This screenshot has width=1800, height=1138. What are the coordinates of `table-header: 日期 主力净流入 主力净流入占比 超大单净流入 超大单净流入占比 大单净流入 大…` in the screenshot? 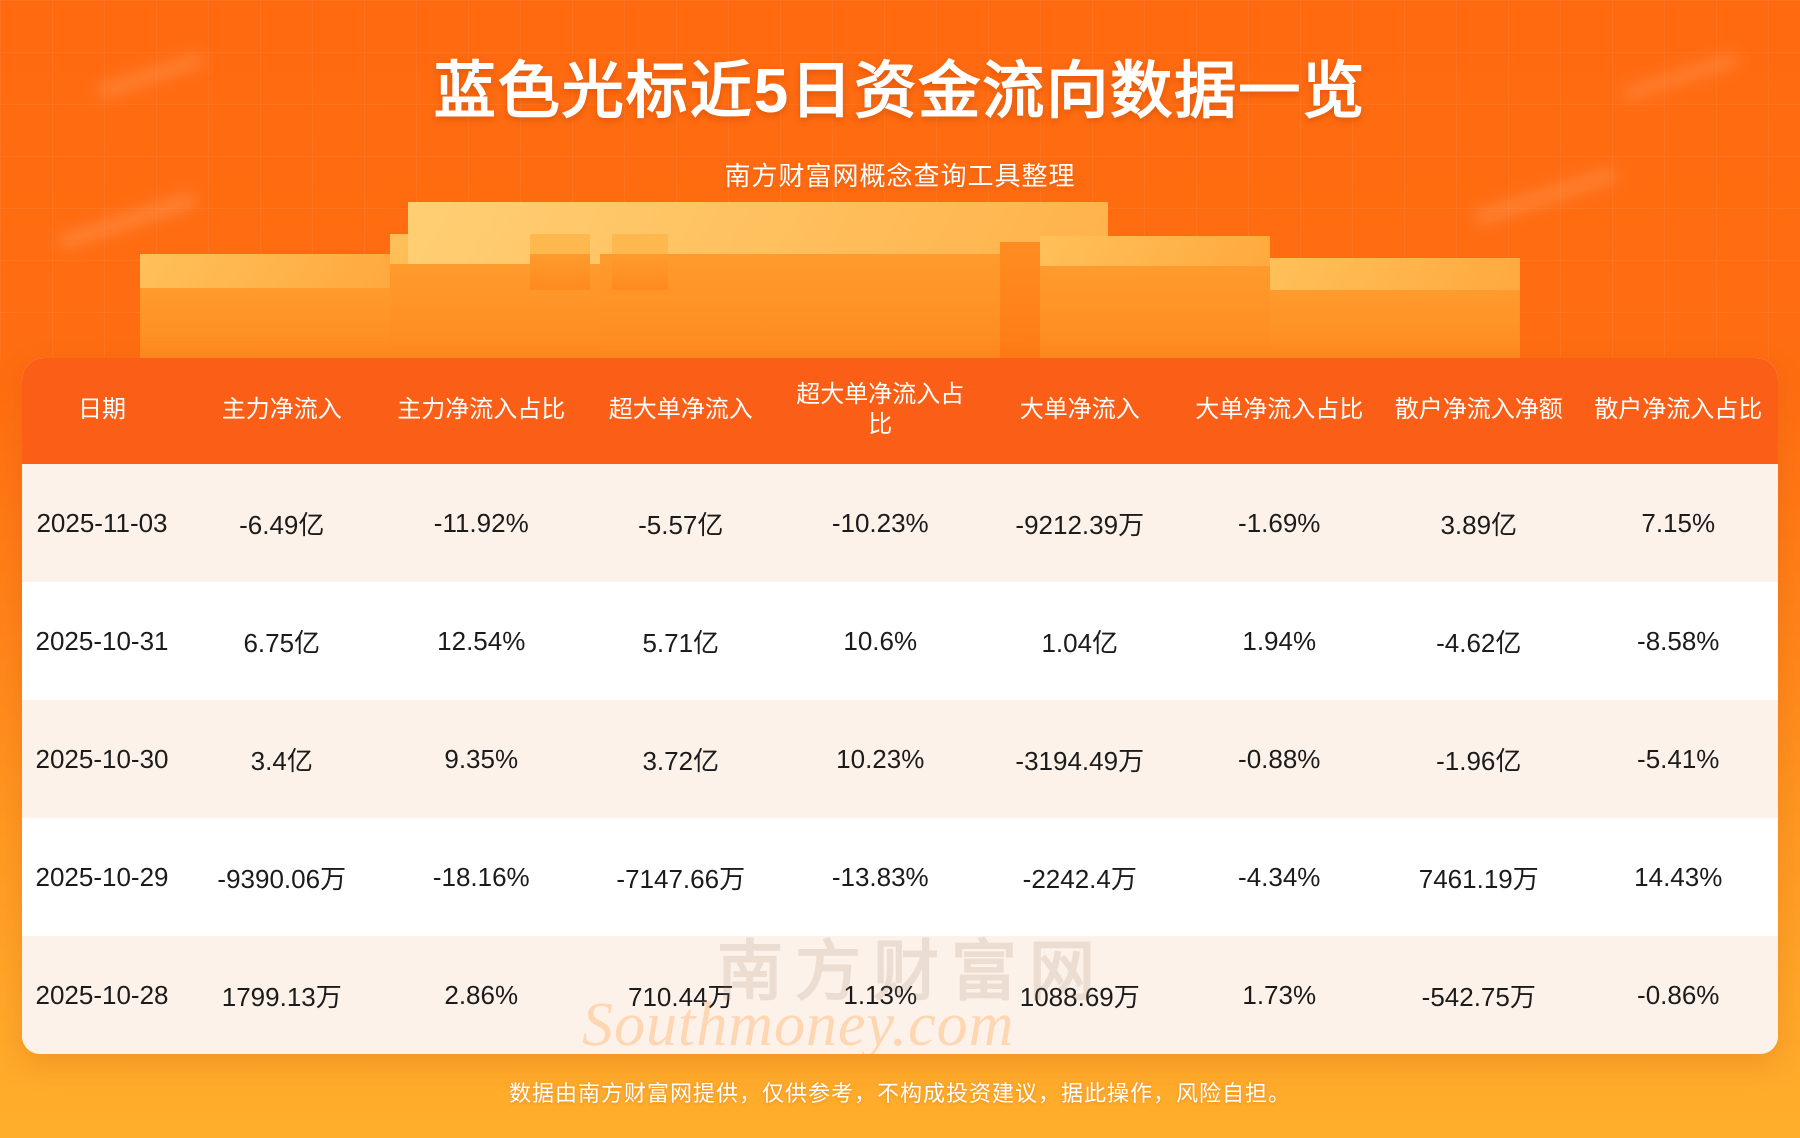 It's located at (900, 411).